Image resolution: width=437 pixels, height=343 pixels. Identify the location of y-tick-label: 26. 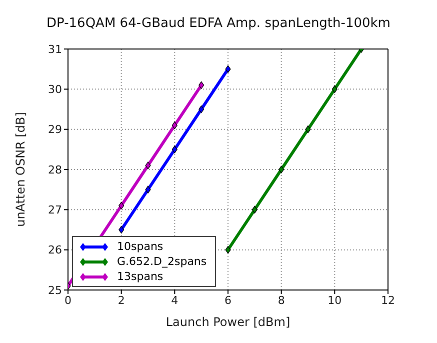
(55, 250).